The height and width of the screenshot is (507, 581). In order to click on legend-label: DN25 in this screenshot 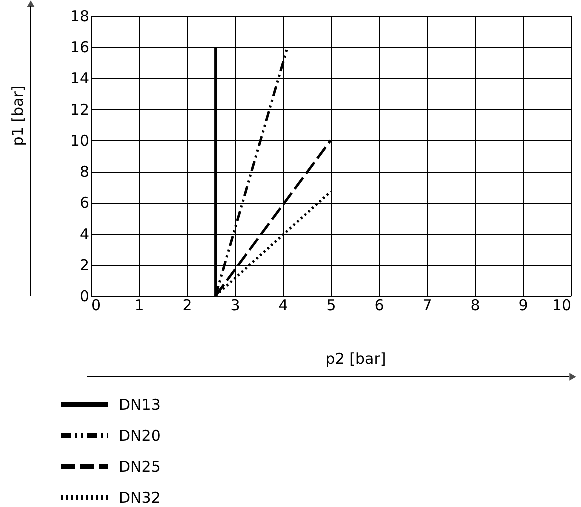, I will do `click(140, 467)`.